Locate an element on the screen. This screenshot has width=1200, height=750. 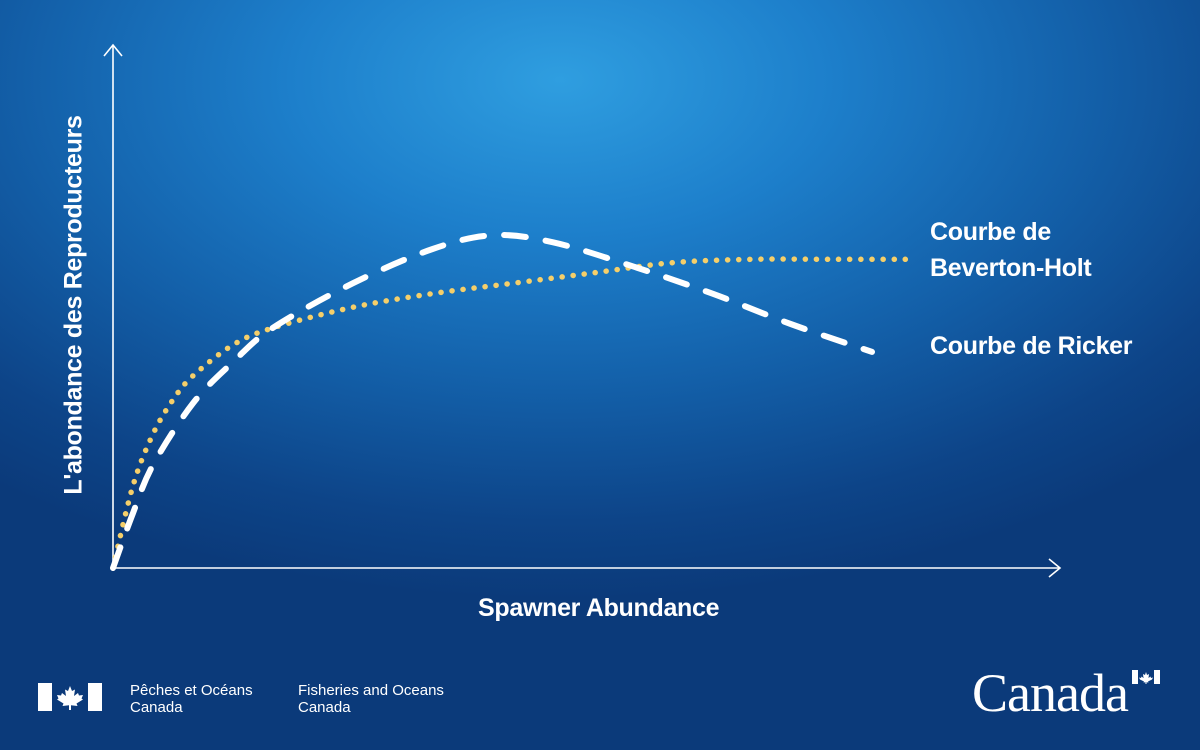
department-name-french-line2: Canada is located at coordinates (156, 707).